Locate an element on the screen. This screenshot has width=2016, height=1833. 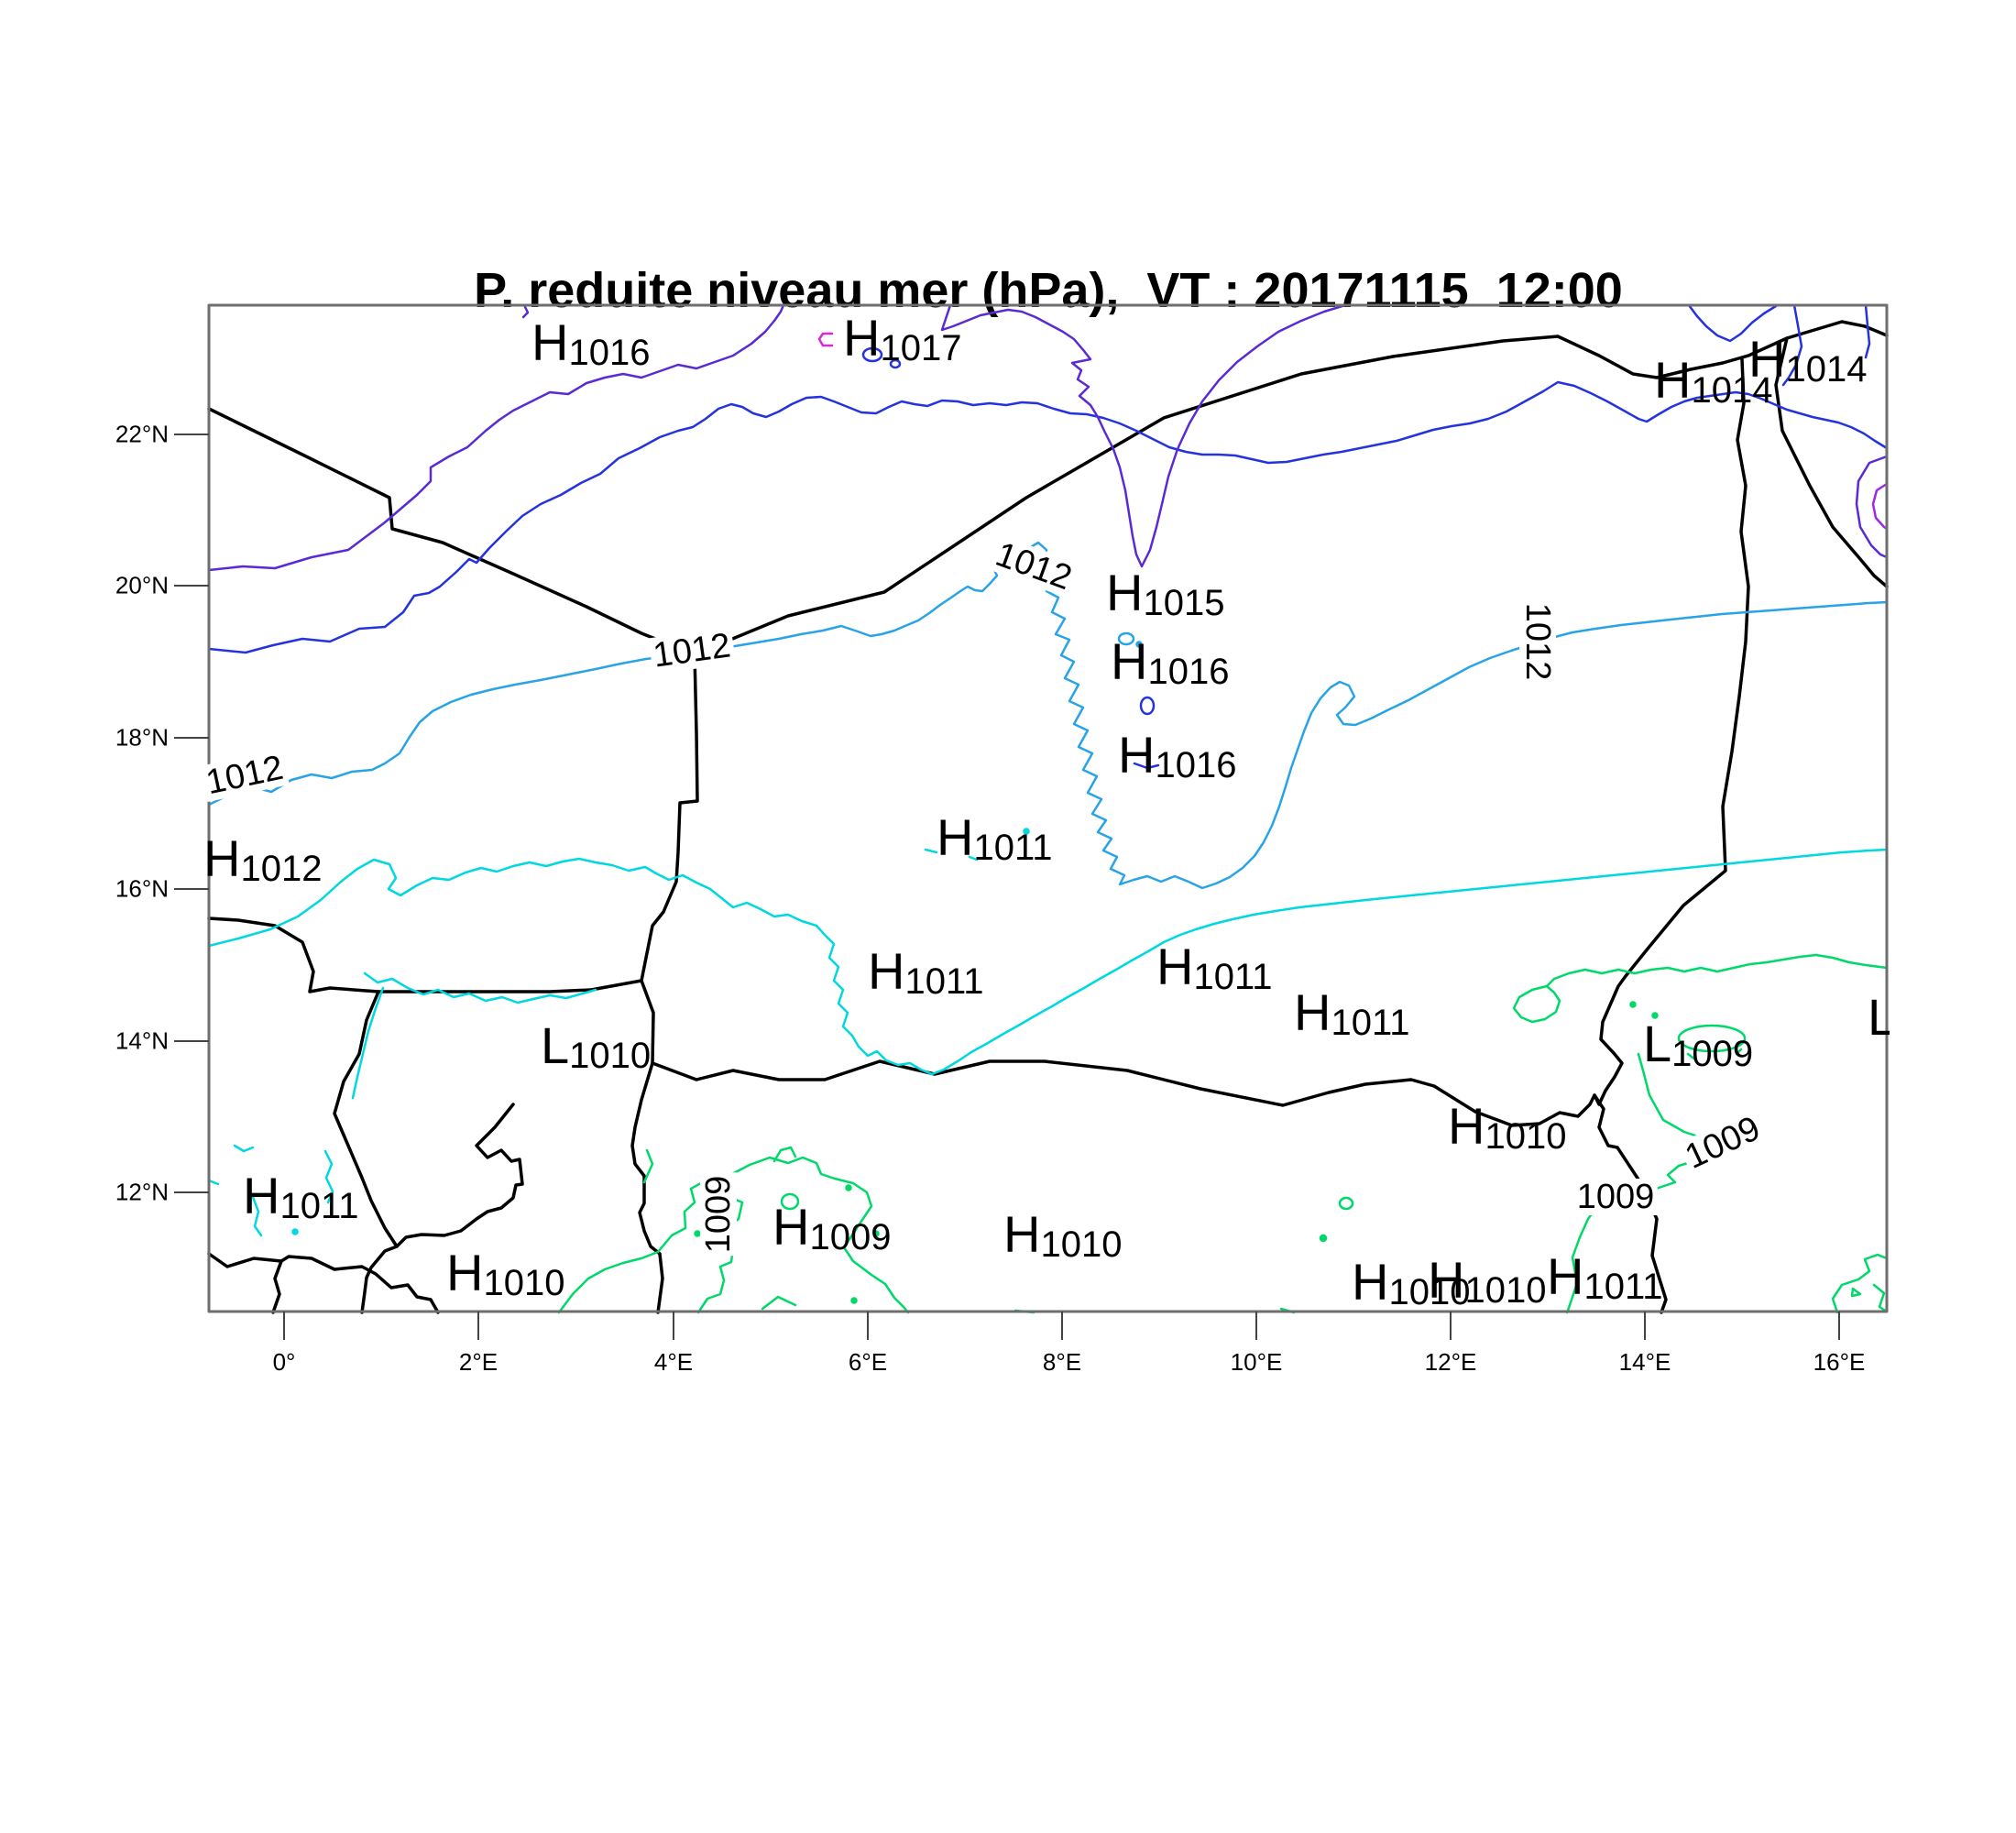
low-label-value: 1010 is located at coordinates (610, 1056).